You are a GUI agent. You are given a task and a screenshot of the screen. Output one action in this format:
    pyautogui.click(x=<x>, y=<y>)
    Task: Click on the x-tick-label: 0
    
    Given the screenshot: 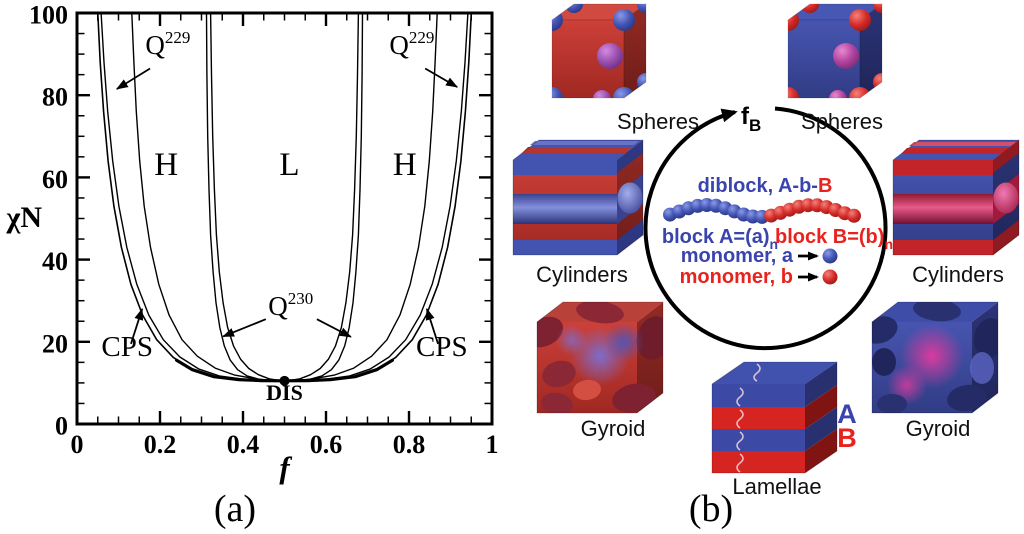 What is the action you would take?
    pyautogui.click(x=77, y=444)
    